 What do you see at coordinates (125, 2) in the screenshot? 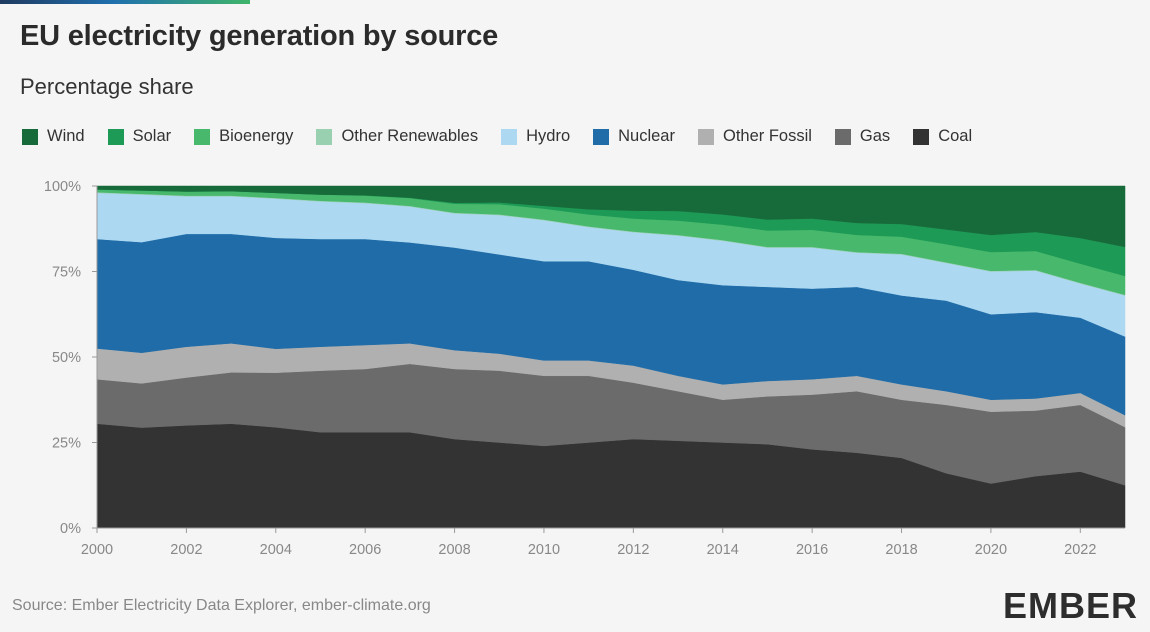
I see `accent-bar` at bounding box center [125, 2].